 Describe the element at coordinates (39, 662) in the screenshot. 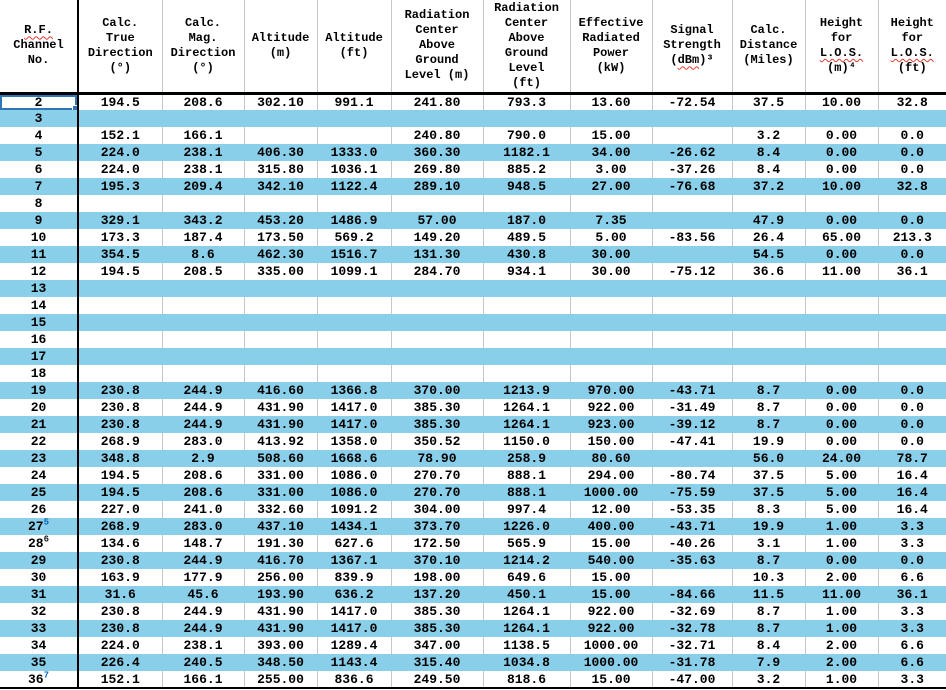

I see `cell-channel: 35` at that location.